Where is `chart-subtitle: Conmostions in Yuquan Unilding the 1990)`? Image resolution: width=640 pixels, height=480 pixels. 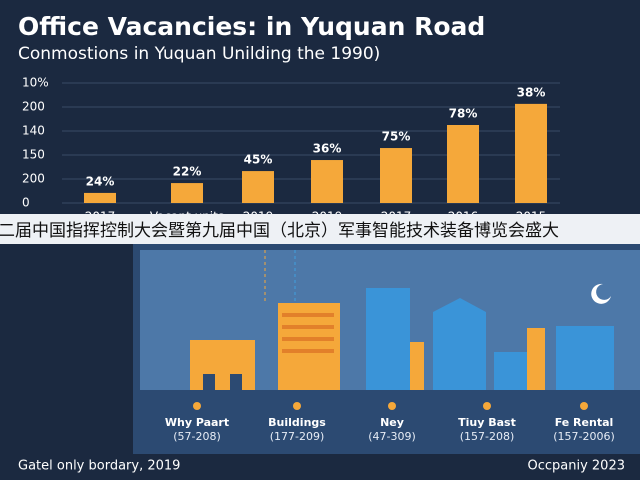
chart-subtitle: Conmostions in Yuquan Unilding the 1990) is located at coordinates (199, 54).